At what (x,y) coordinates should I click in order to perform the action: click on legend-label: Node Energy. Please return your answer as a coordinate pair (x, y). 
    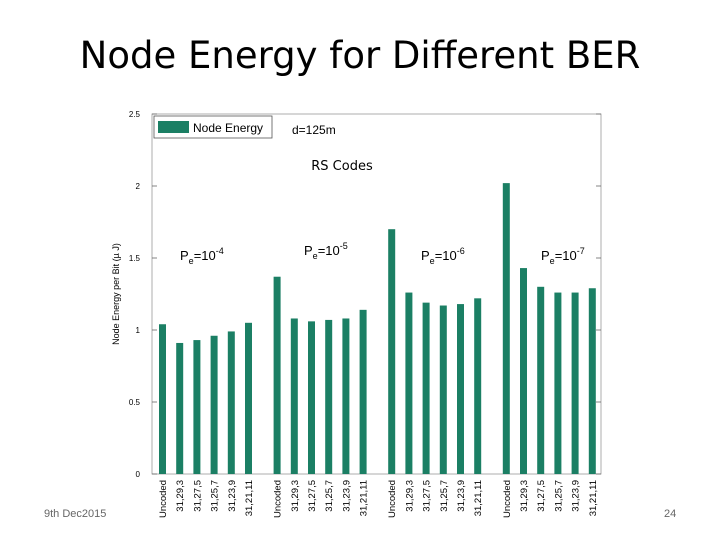
    Looking at the image, I should click on (228, 128).